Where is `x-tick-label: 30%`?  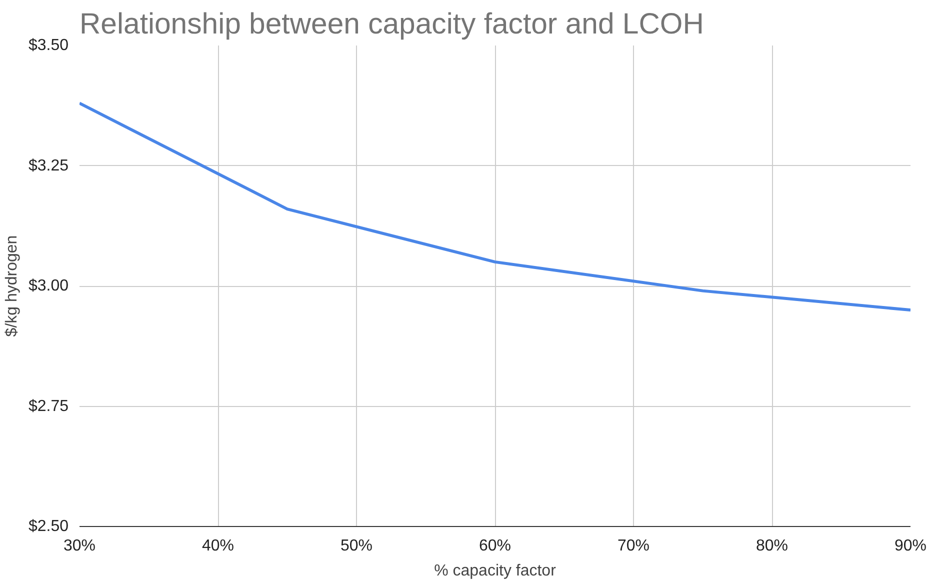
x-tick-label: 30% is located at coordinates (79, 546).